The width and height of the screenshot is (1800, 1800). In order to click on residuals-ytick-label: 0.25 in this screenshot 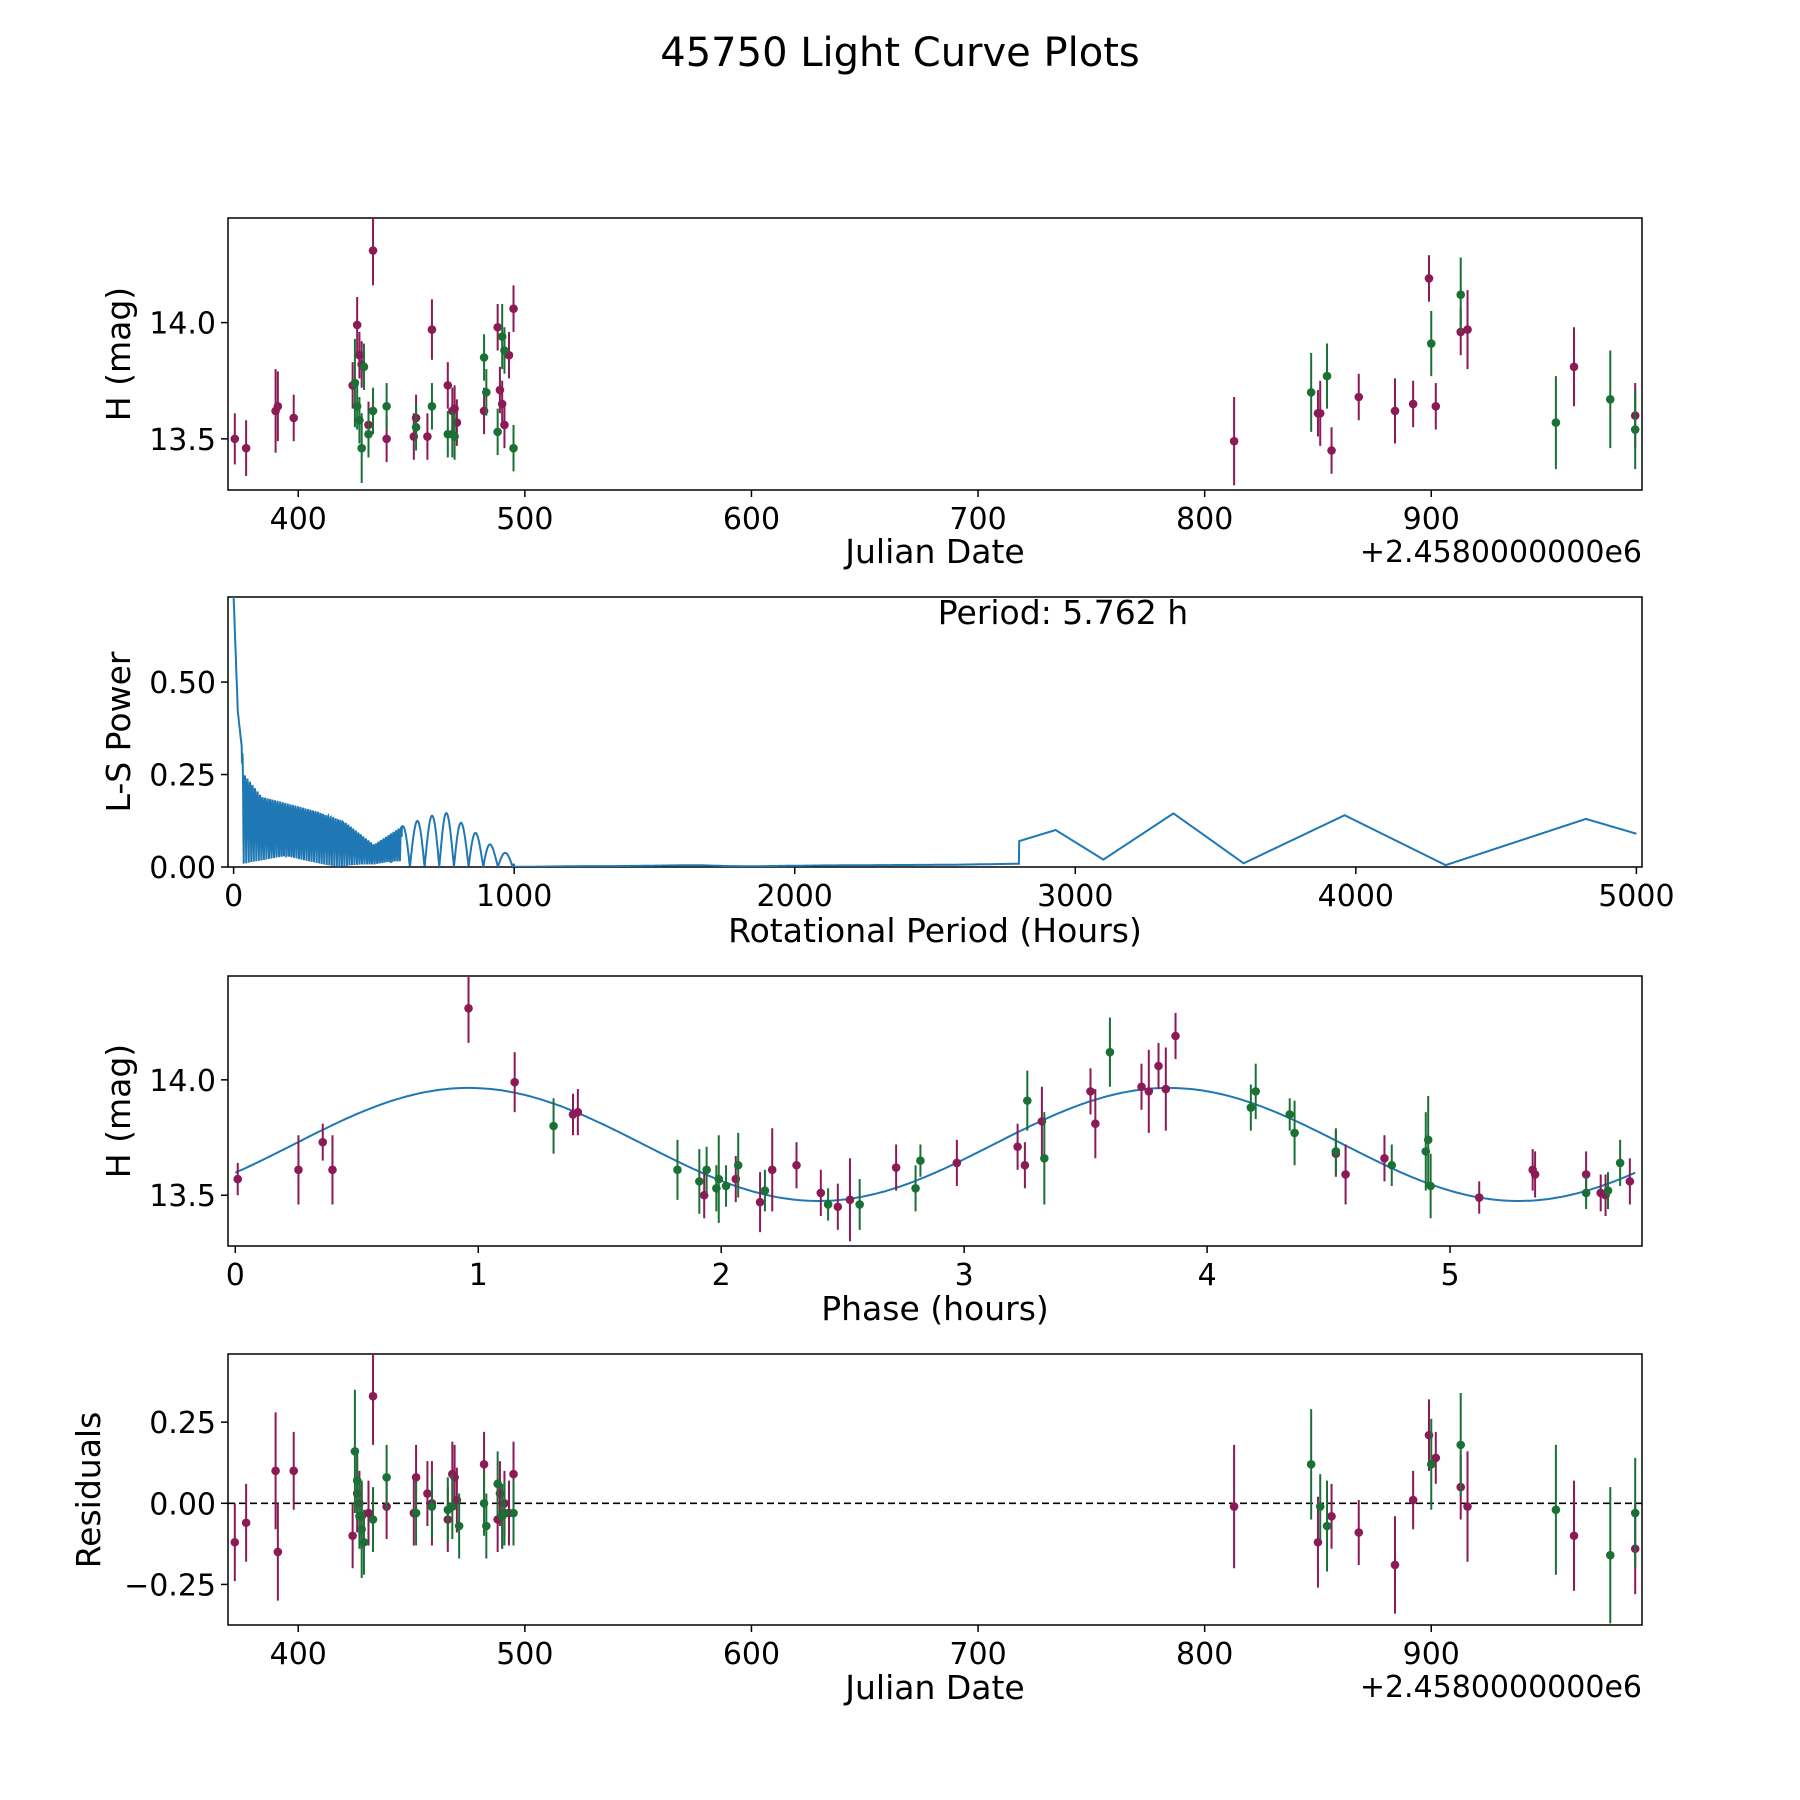, I will do `click(182, 1423)`.